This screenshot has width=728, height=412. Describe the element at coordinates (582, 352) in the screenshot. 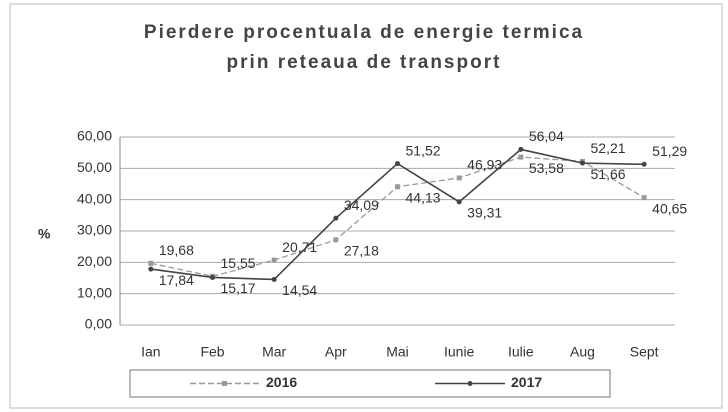

I see `x-tick-label: Aug` at that location.